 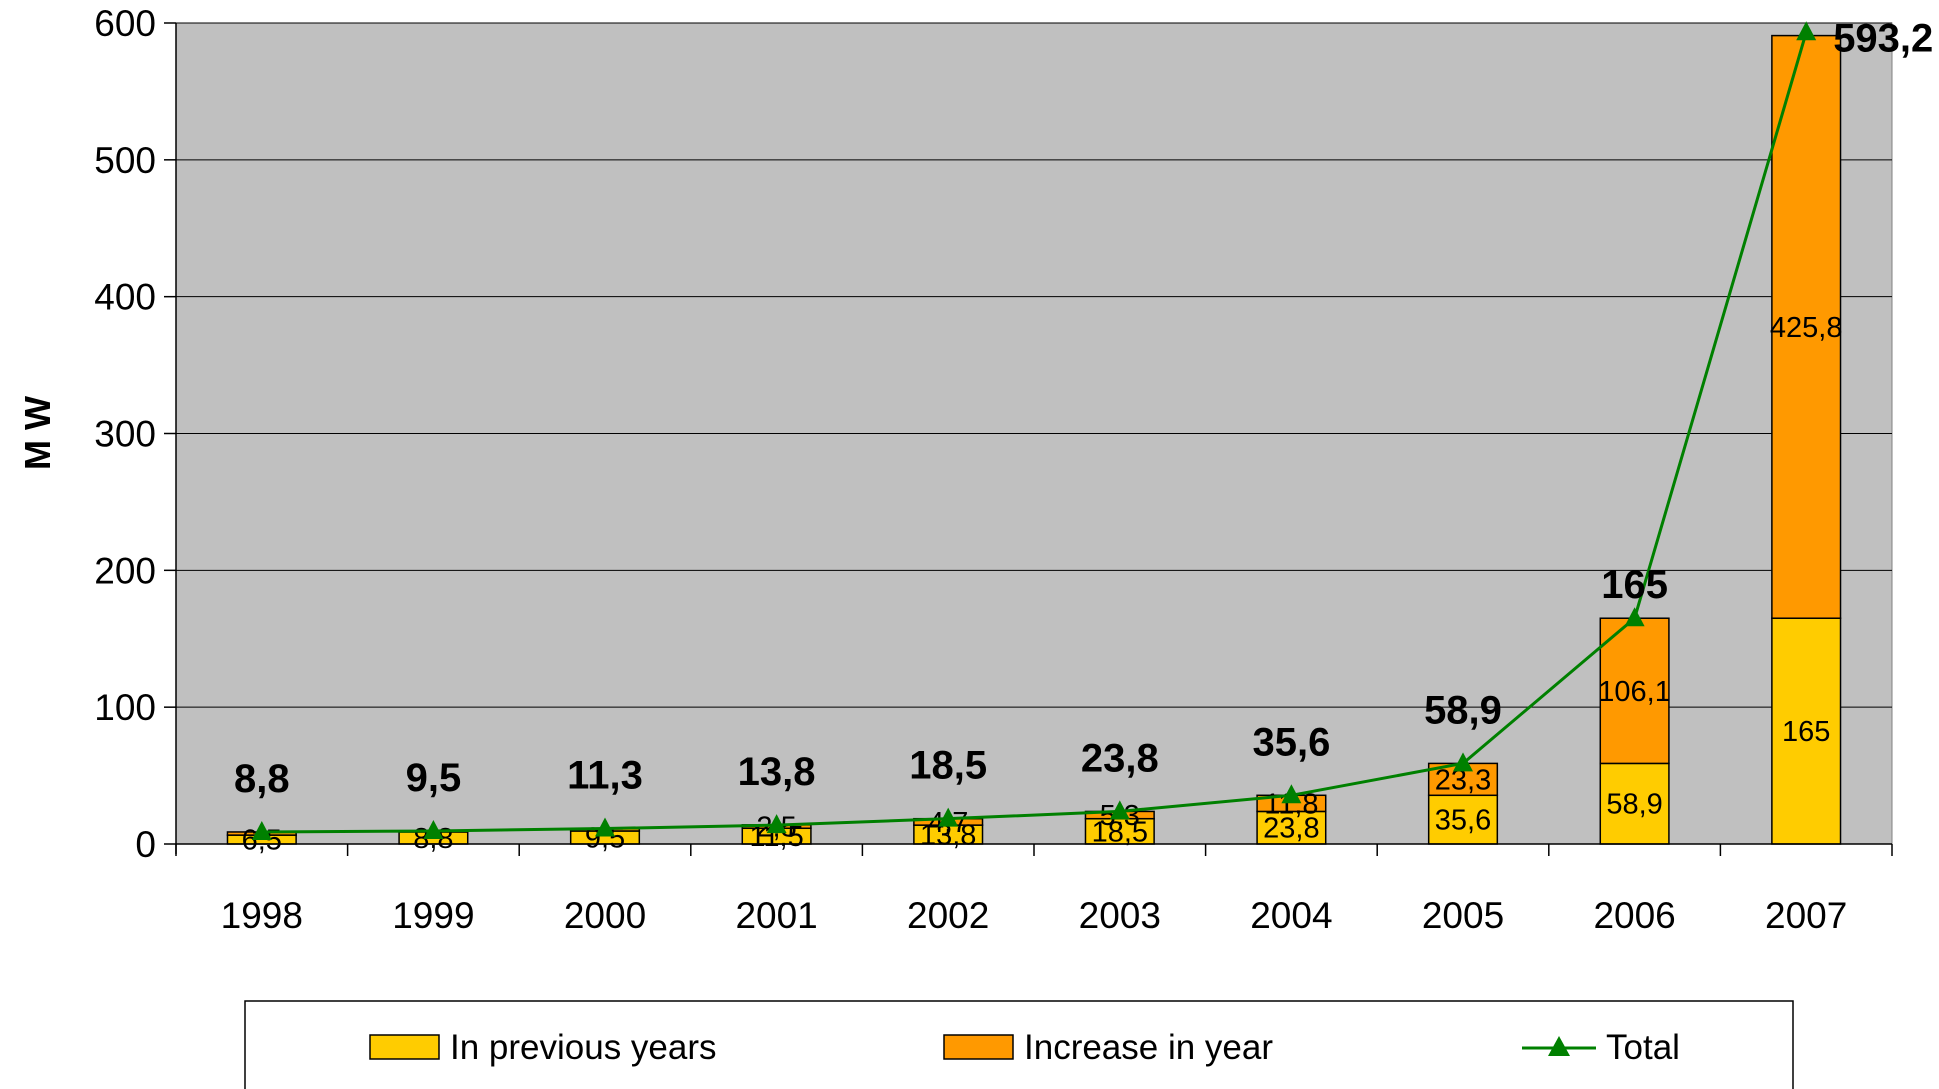 What do you see at coordinates (776, 915) in the screenshot?
I see `x-tick-label-2001: 2001` at bounding box center [776, 915].